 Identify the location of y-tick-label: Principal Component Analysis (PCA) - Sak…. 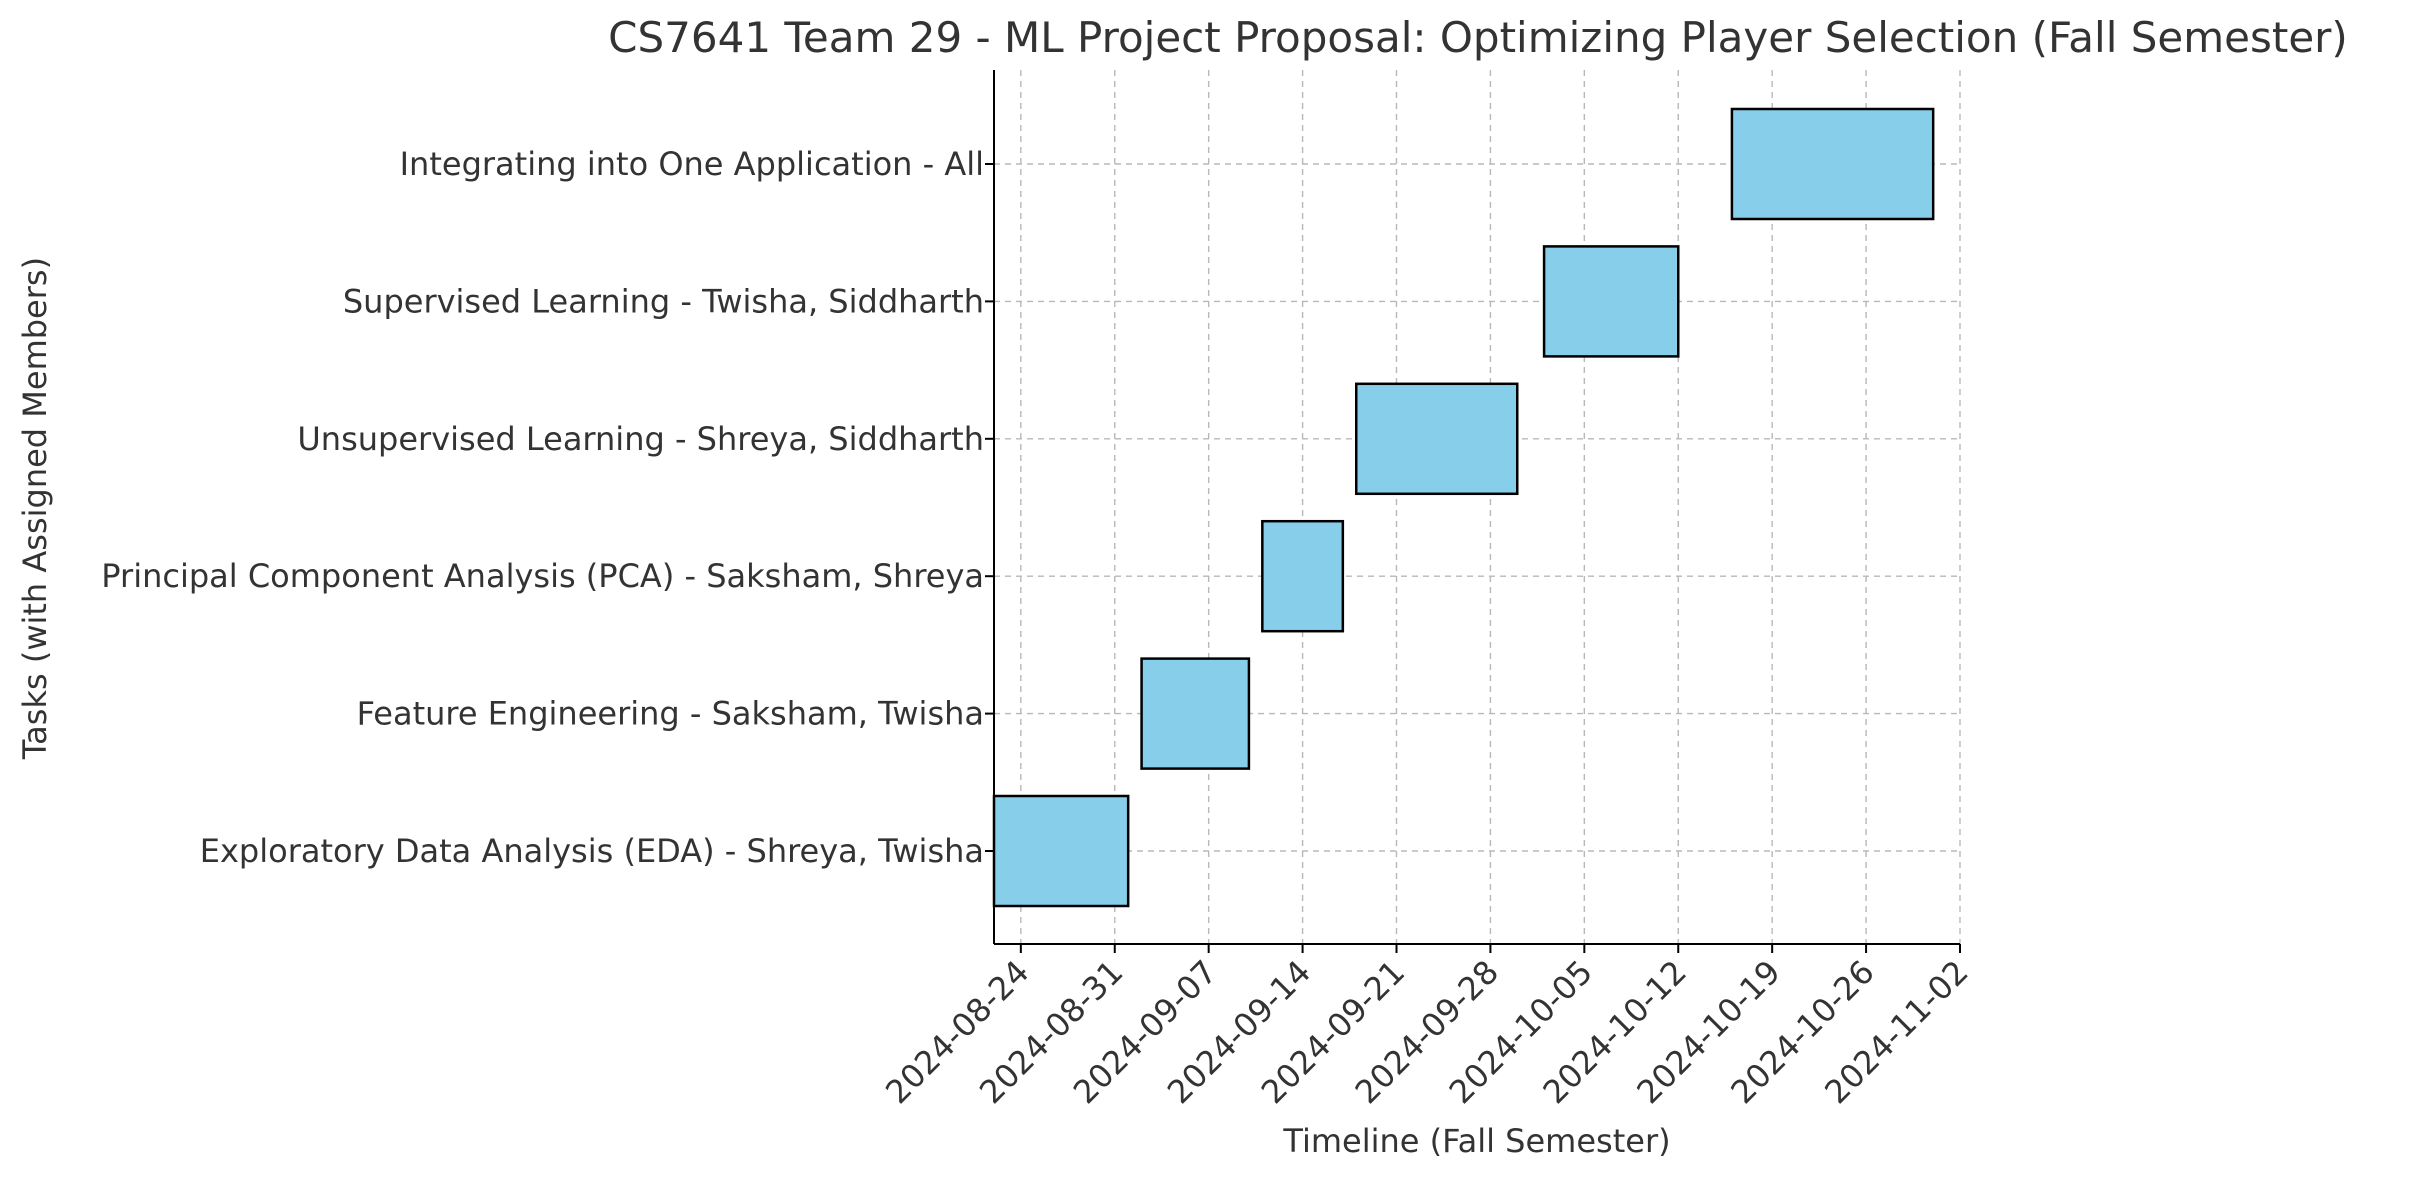
(542, 576).